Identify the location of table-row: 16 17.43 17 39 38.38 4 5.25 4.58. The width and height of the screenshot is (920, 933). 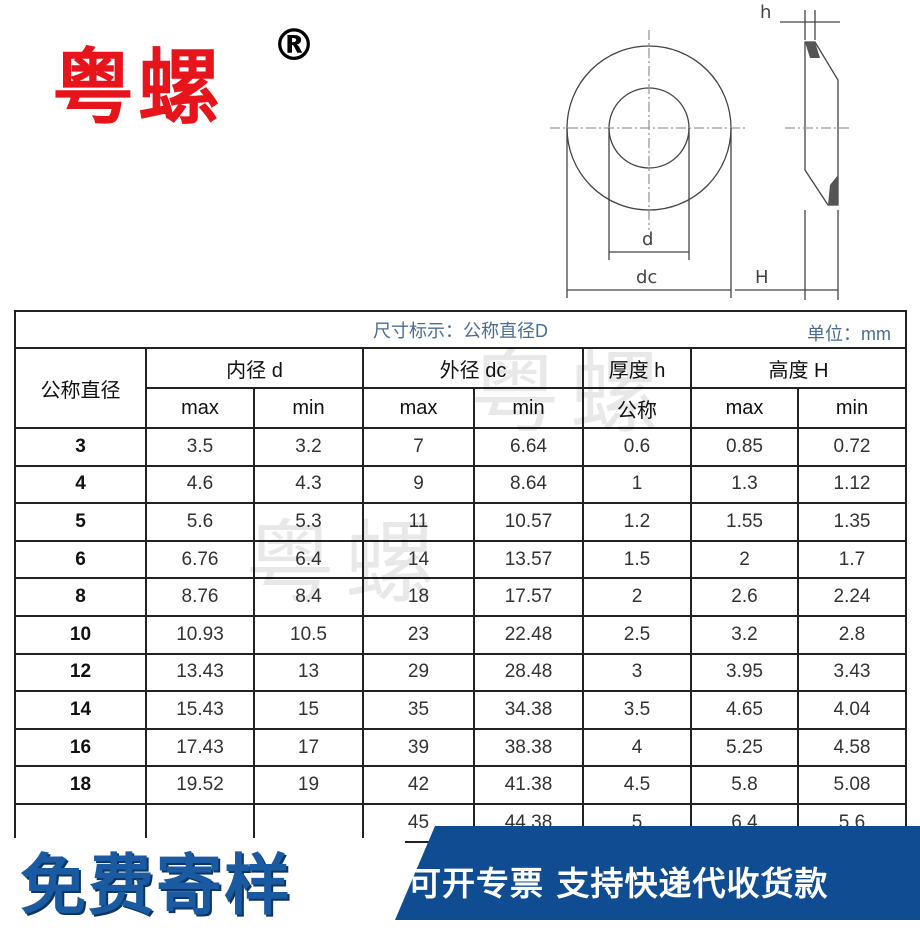
(460, 747).